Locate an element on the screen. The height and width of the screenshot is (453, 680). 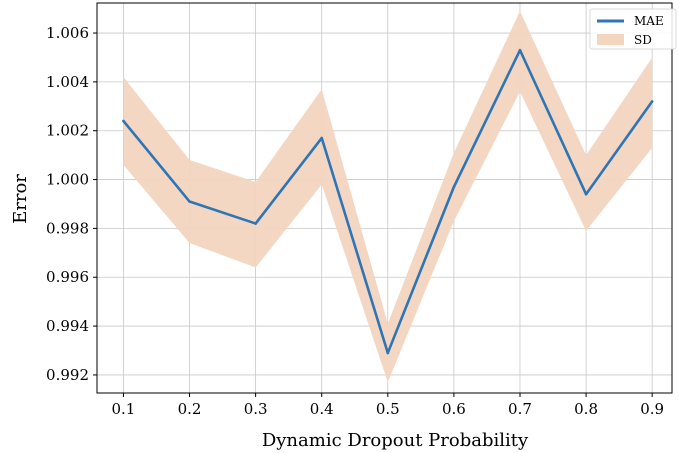
y-axis-label: Error is located at coordinates (20, 199).